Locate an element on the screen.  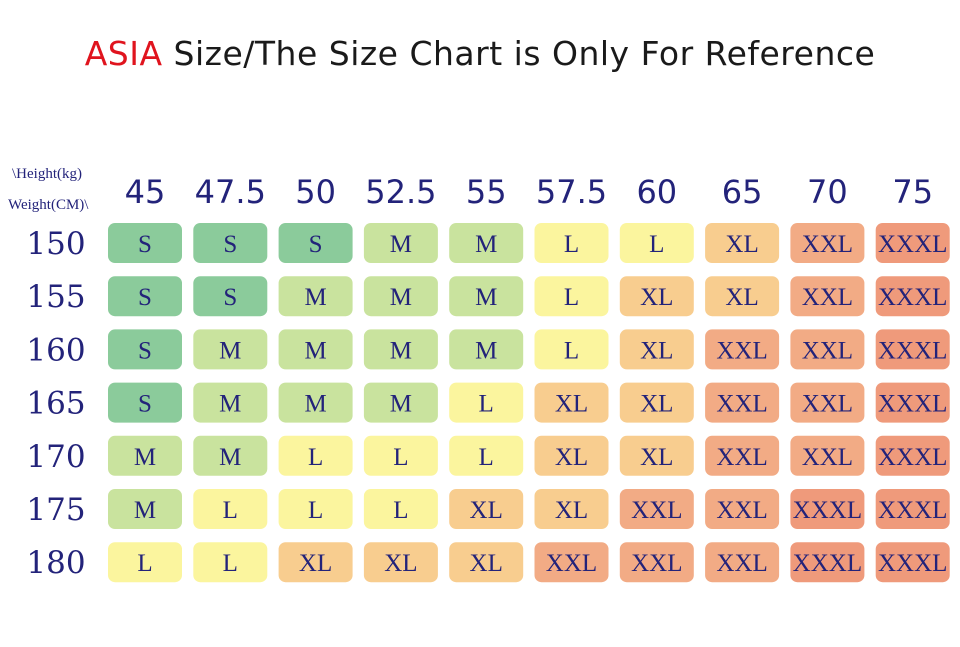
cell-size-3-9: XXXL is located at coordinates (912, 404).